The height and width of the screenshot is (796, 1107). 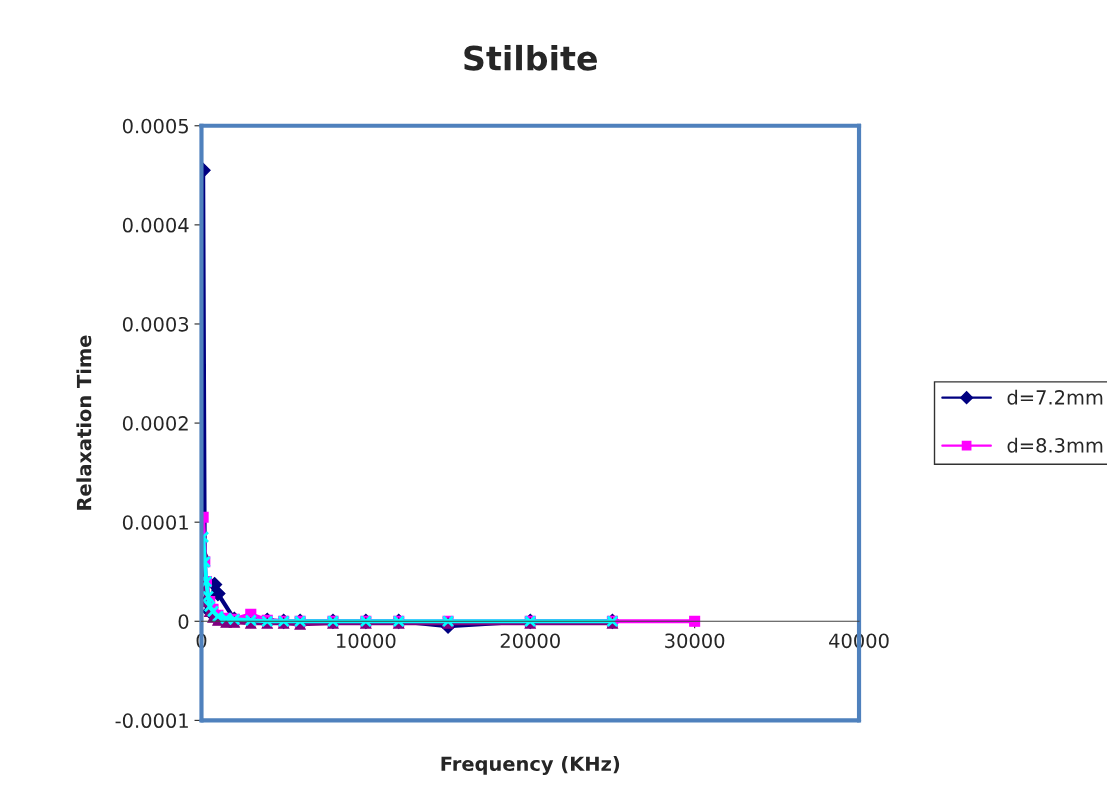 What do you see at coordinates (695, 641) in the screenshot?
I see `x-tick-label: 30000` at bounding box center [695, 641].